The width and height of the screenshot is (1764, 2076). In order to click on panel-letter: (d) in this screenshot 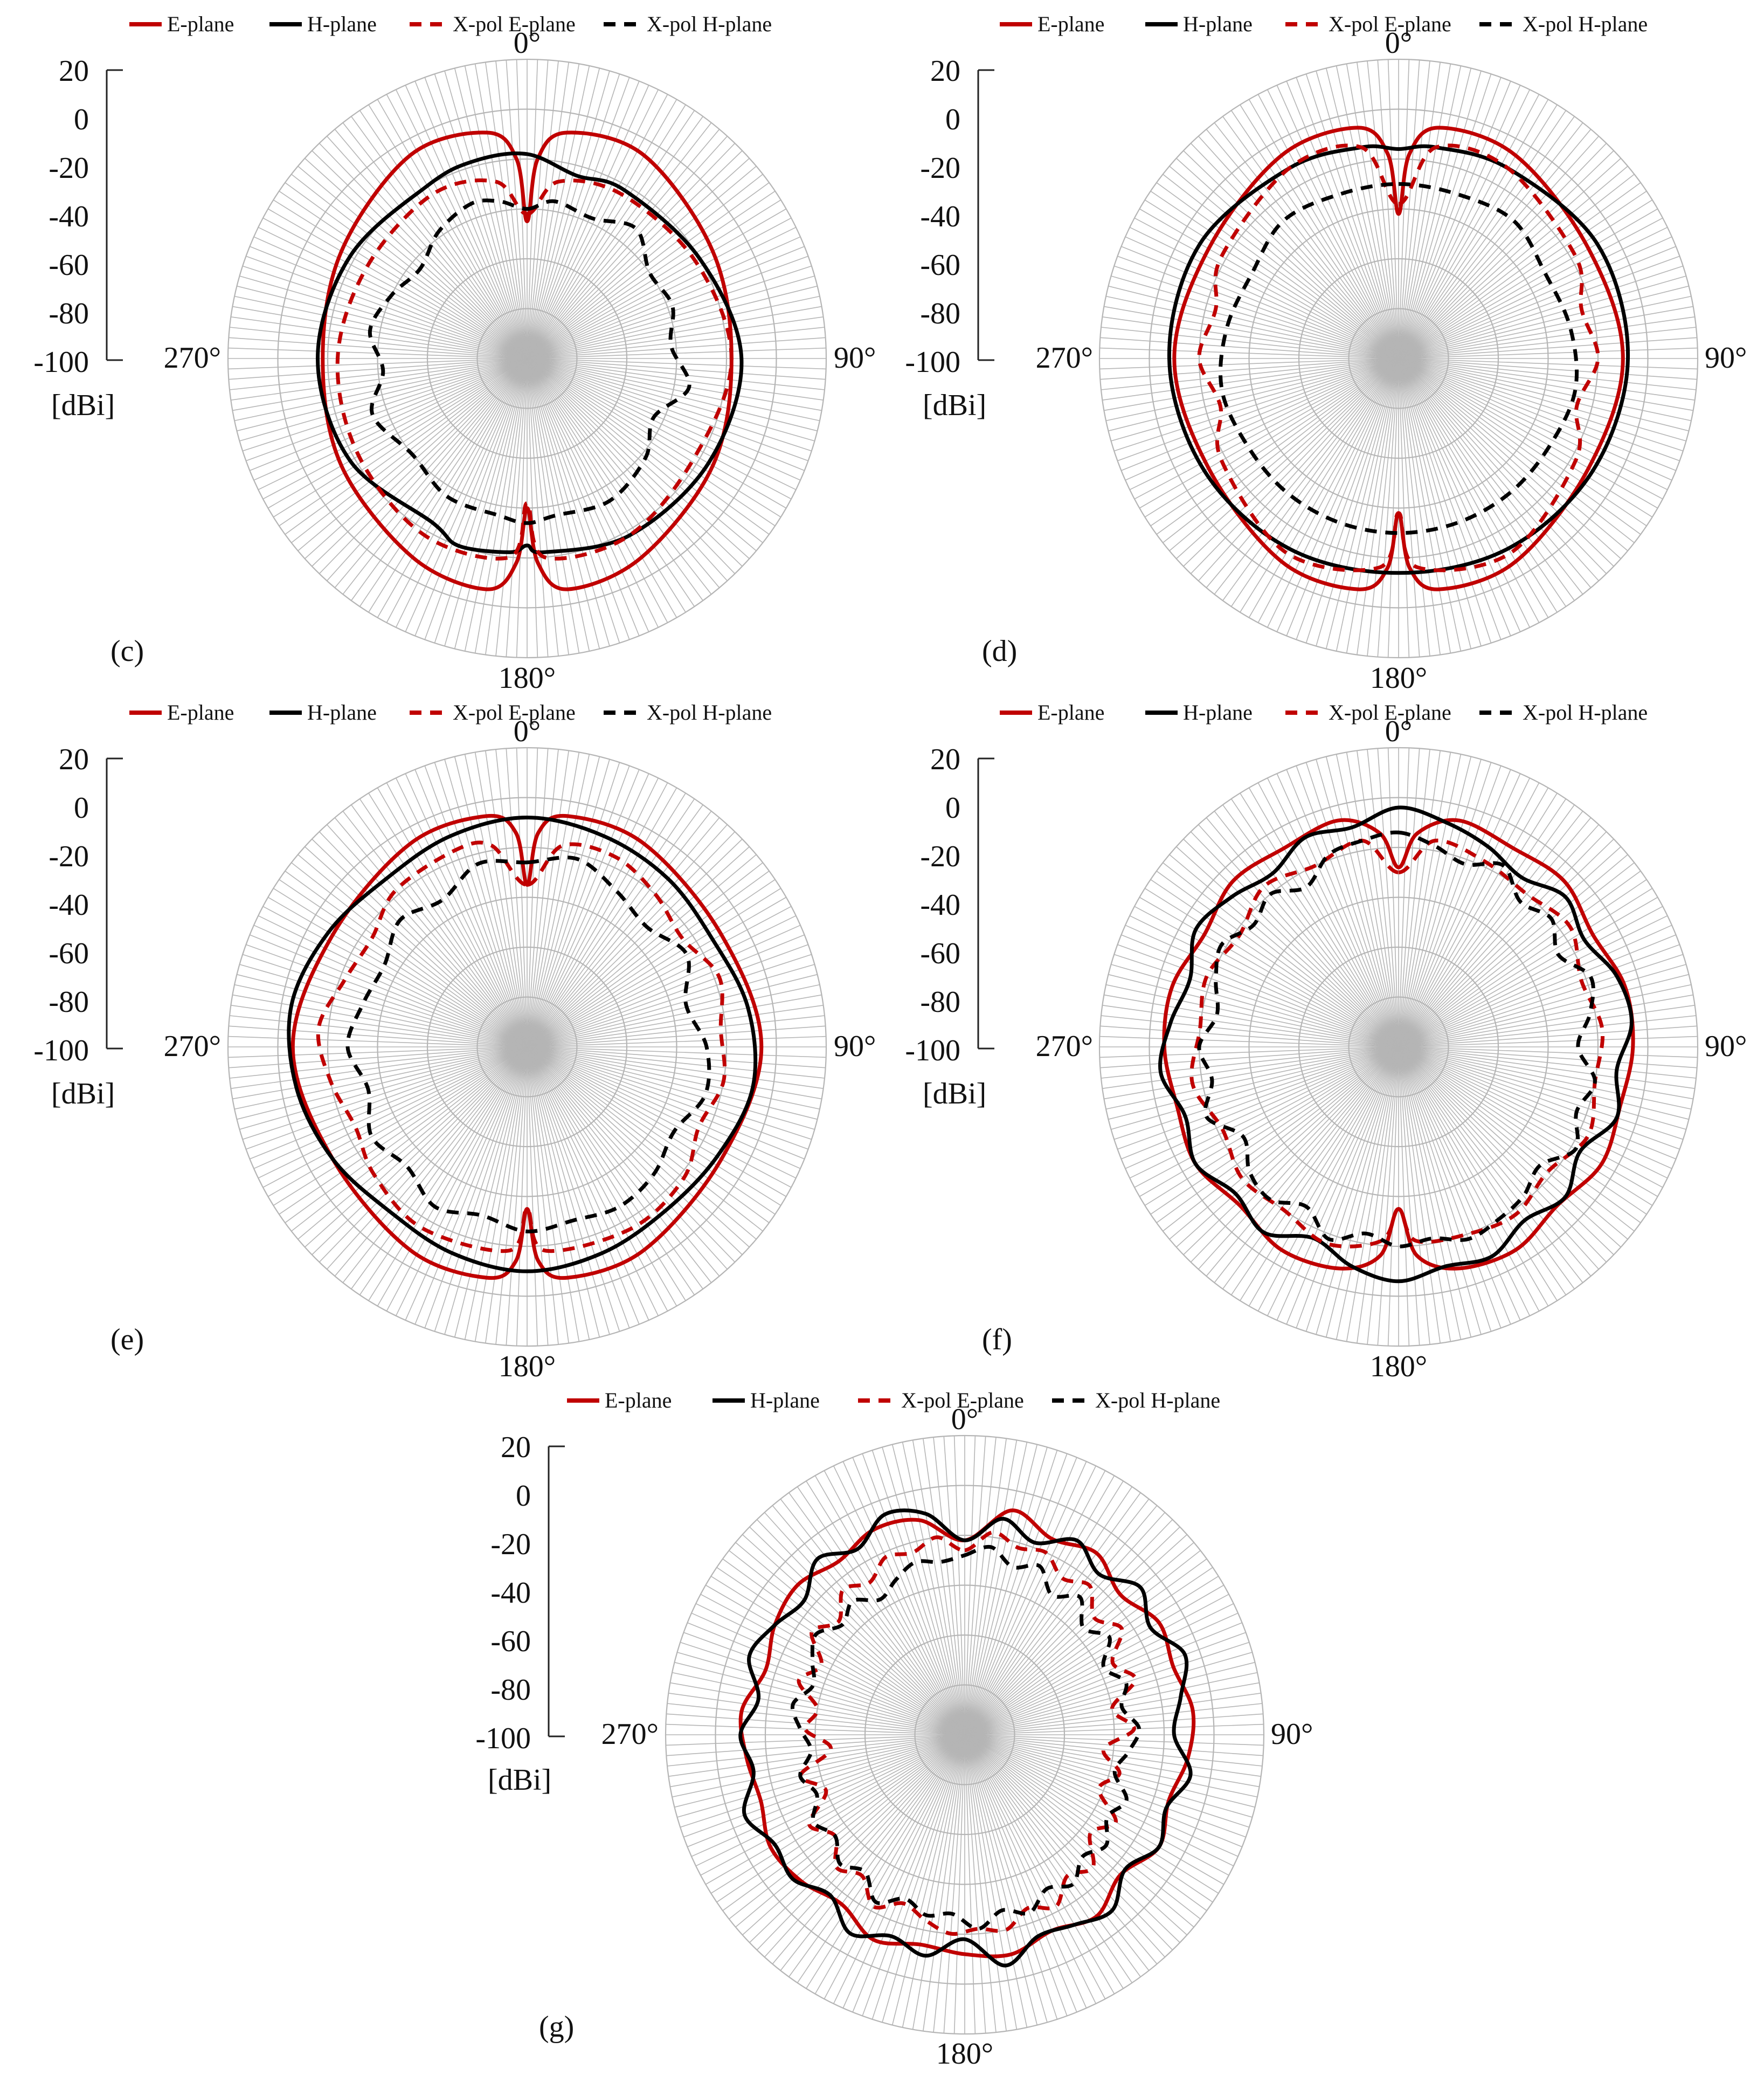, I will do `click(999, 651)`.